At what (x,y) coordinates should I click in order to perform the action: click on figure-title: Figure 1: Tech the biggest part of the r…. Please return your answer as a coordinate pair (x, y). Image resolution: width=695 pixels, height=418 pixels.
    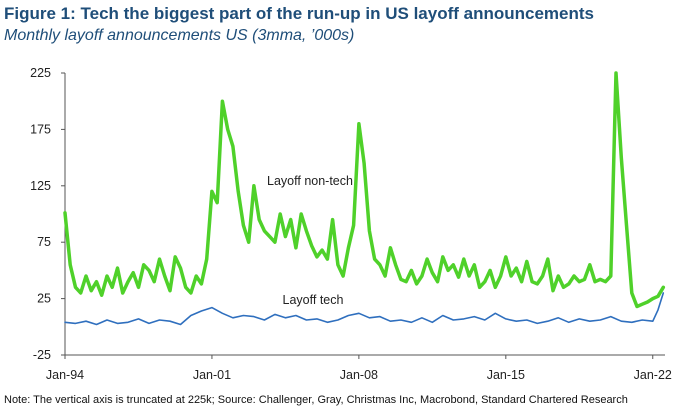
    Looking at the image, I should click on (299, 13).